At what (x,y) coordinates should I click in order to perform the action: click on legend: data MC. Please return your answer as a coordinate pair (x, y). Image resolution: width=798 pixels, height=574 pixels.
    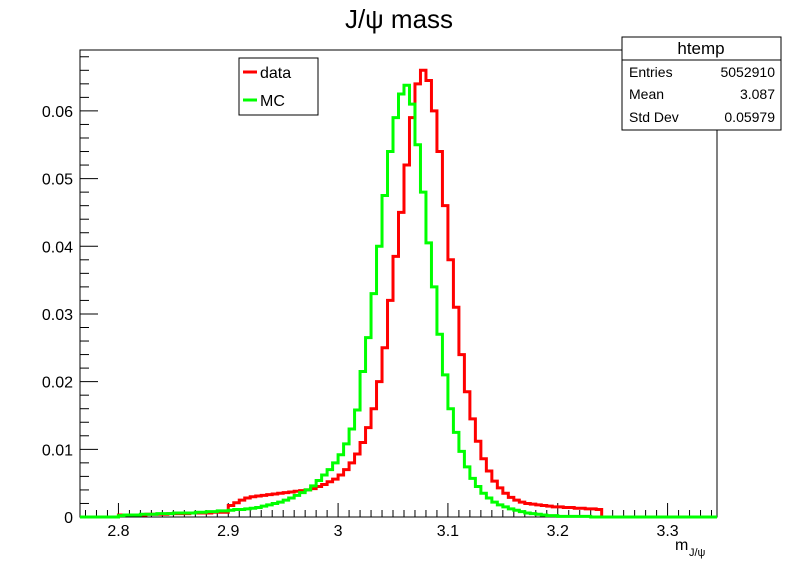
    Looking at the image, I should click on (278, 86).